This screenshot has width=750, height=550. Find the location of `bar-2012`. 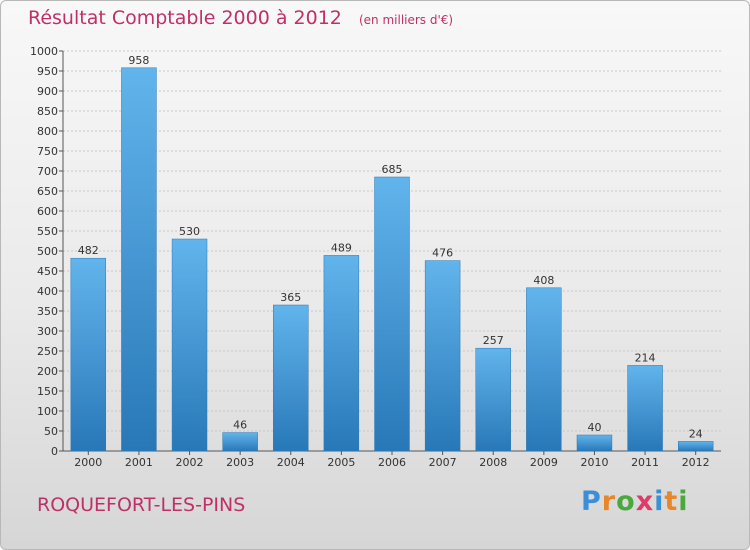

bar-2012 is located at coordinates (695, 446).